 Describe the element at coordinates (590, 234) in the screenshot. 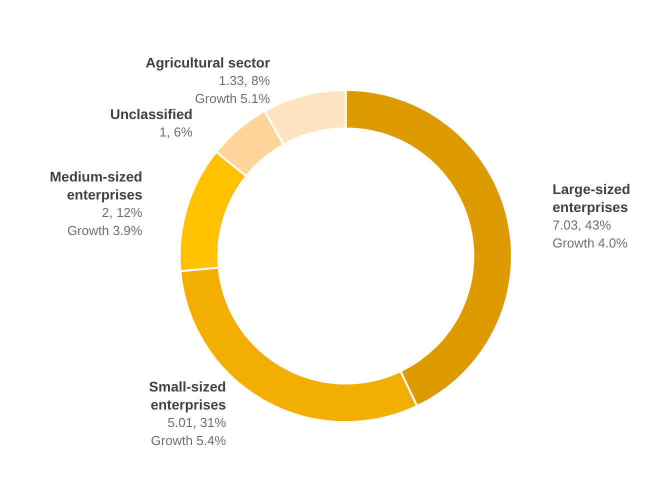

I see `data-label: 7.03, 43% Growth 4.0%` at that location.